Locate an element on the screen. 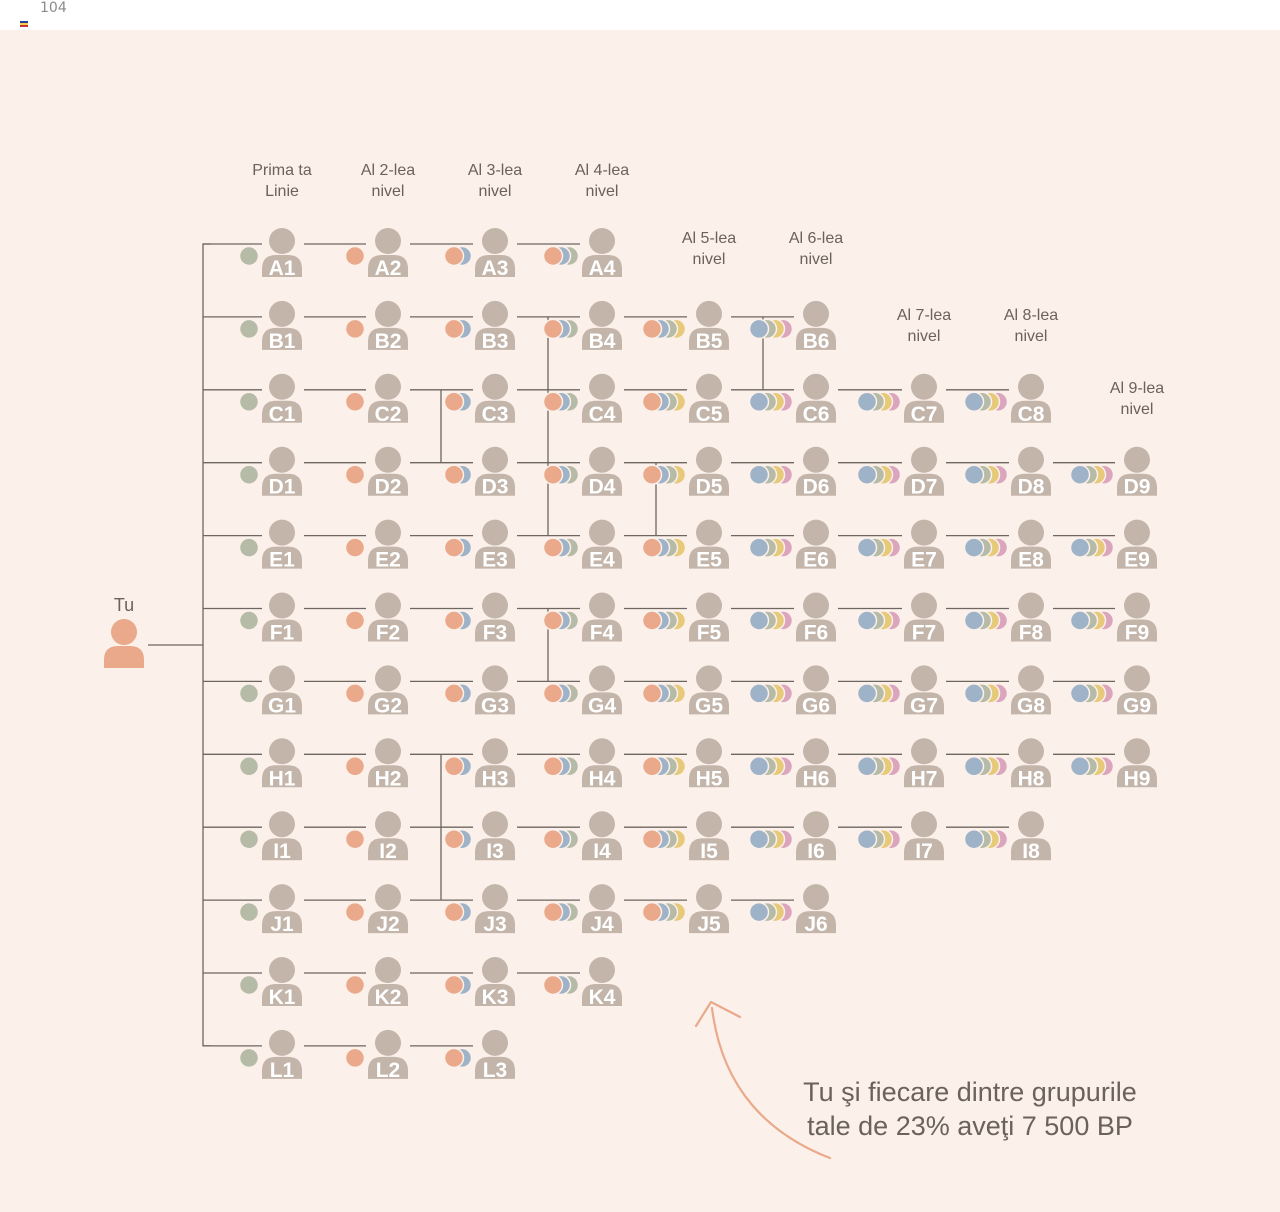  member-label: I2 is located at coordinates (388, 851).